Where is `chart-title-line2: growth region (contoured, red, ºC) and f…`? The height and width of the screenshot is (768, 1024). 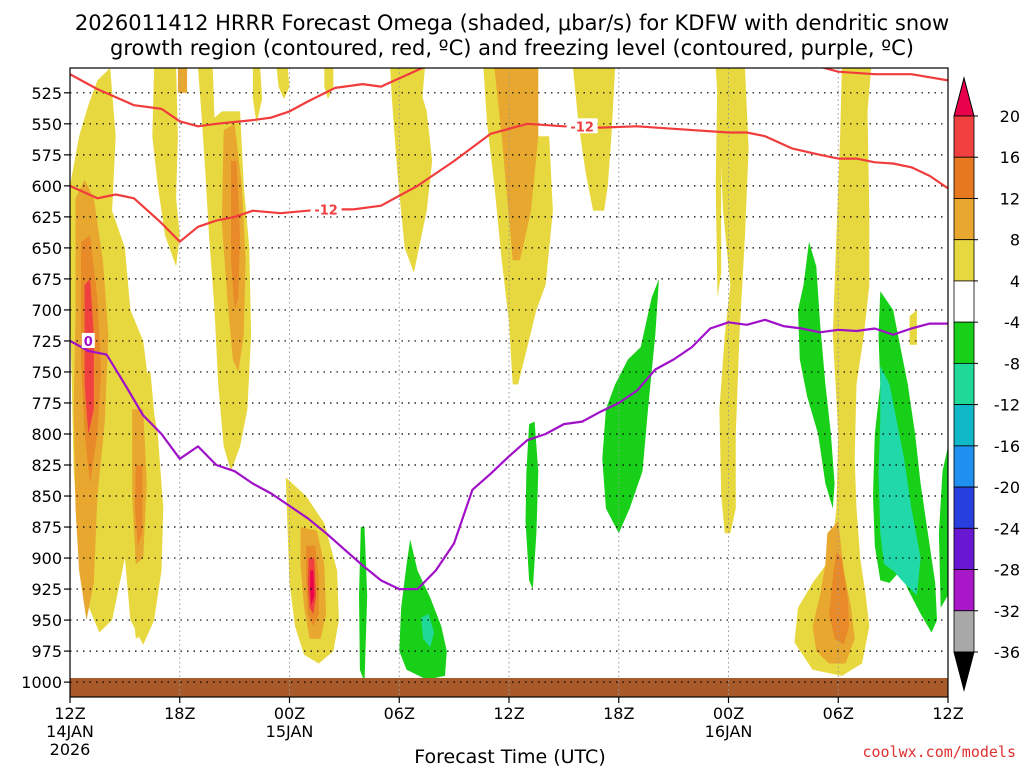 chart-title-line2: growth region (contoured, red, ºC) and f… is located at coordinates (512, 48).